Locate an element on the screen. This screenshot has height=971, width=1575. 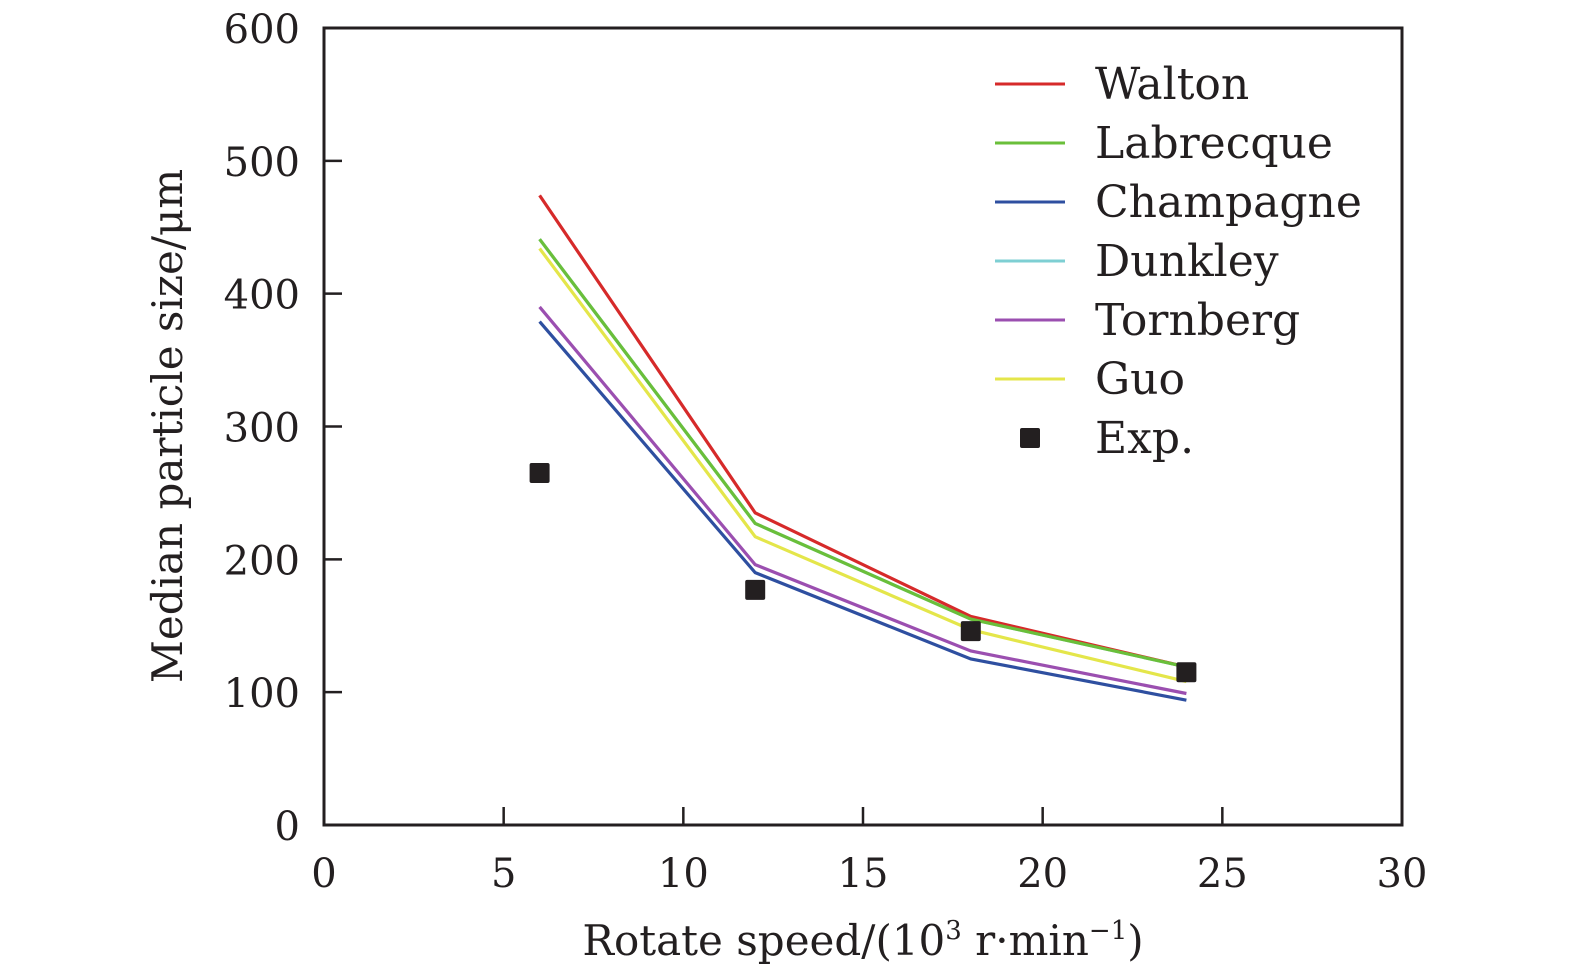
x-tick-label: 10 is located at coordinates (683, 874).